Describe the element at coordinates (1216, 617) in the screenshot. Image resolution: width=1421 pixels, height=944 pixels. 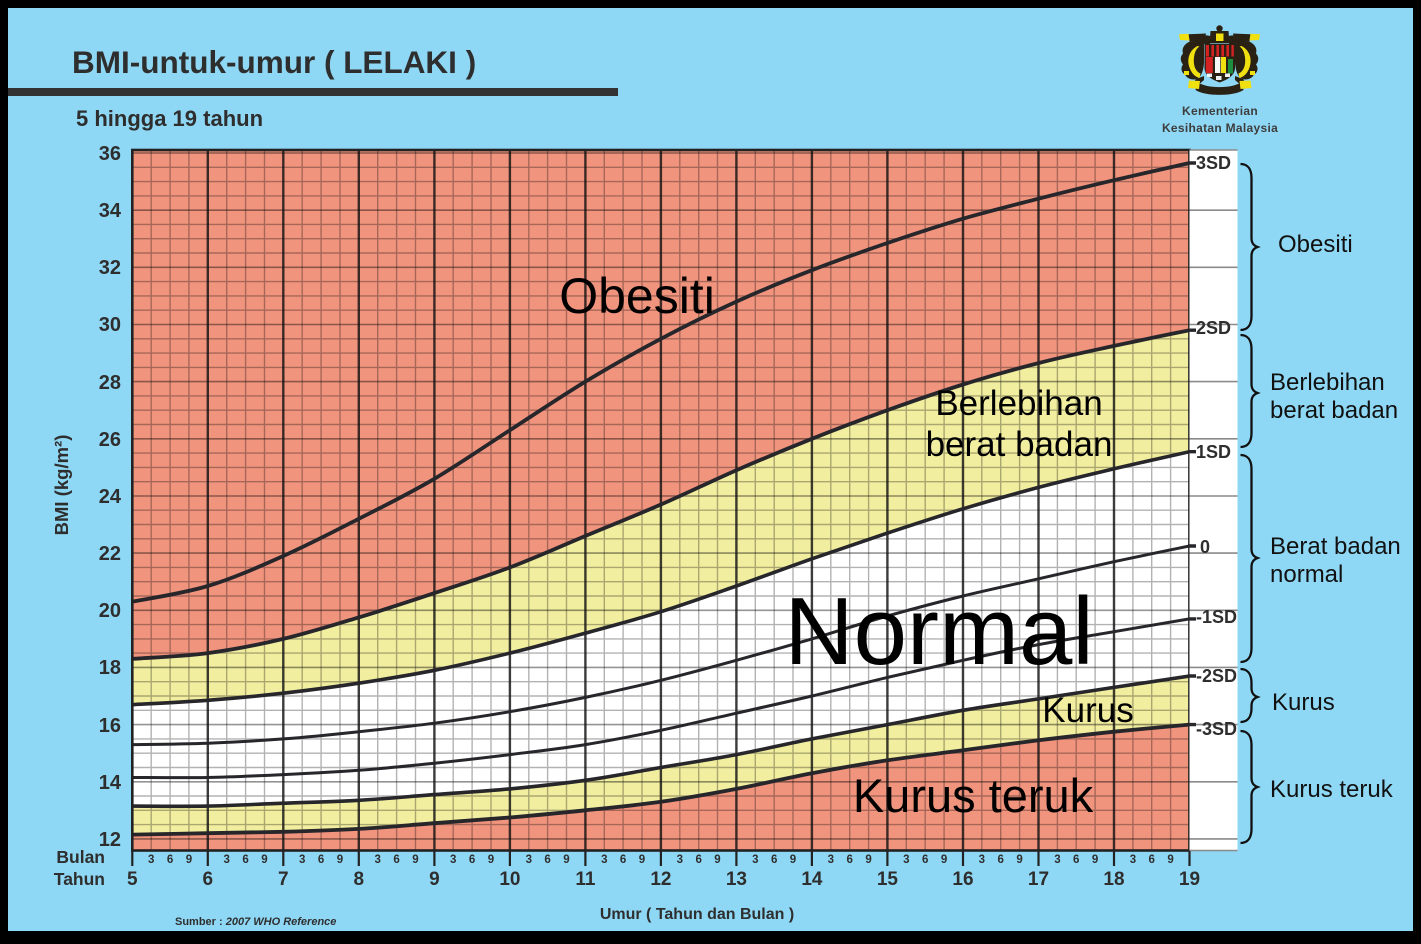
I see `svg-text: -1SD` at that location.